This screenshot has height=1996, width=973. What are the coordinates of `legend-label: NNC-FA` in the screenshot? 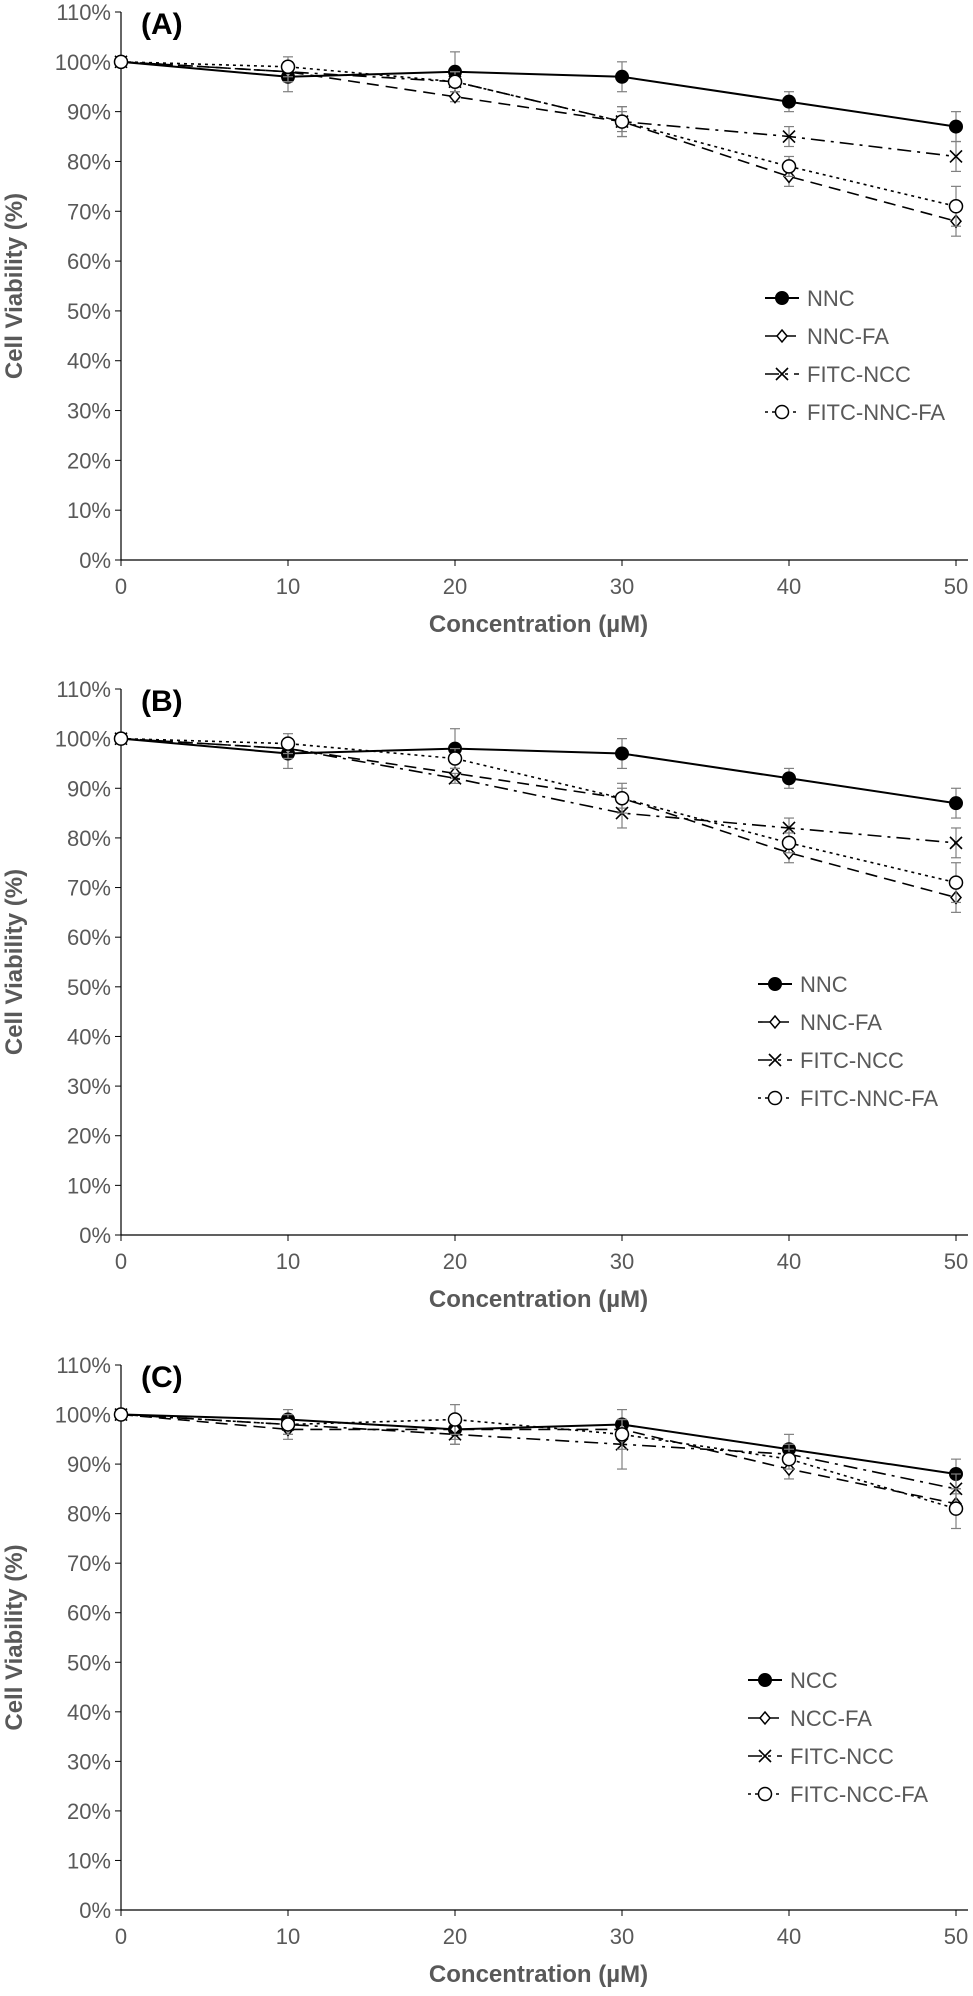 It's located at (841, 1022).